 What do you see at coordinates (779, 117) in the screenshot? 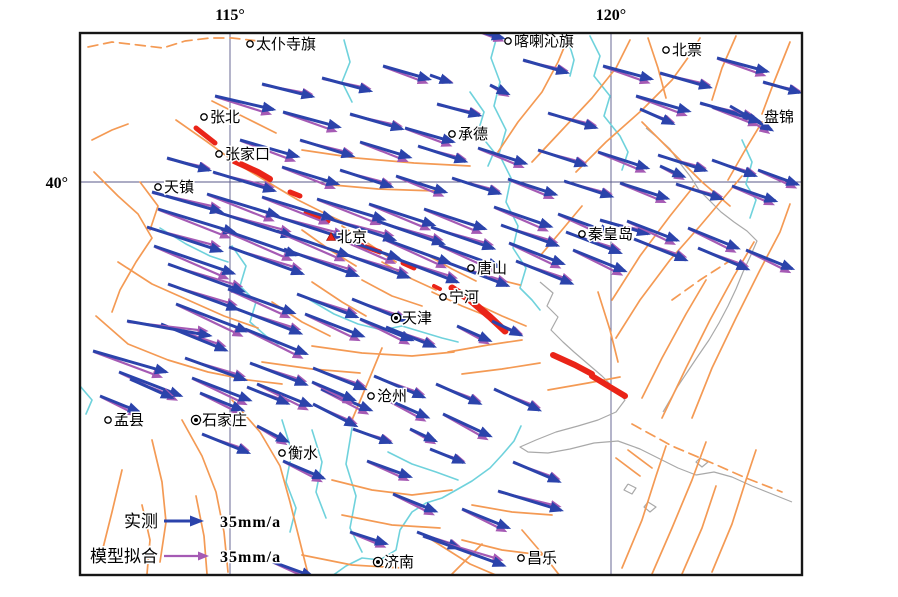
I see `city-label: 盘锦` at bounding box center [779, 117].